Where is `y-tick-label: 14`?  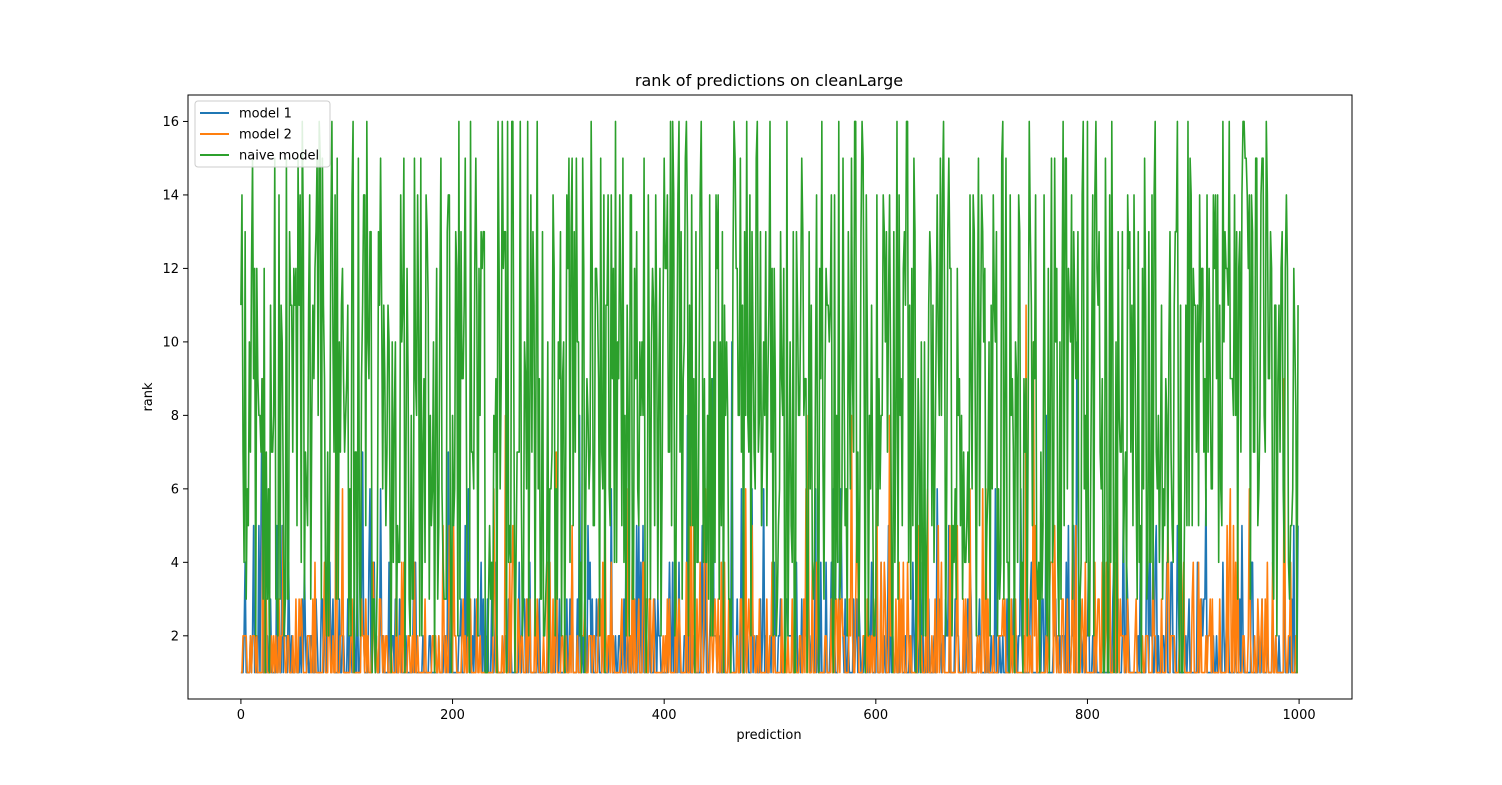
y-tick-label: 14 is located at coordinates (170, 195).